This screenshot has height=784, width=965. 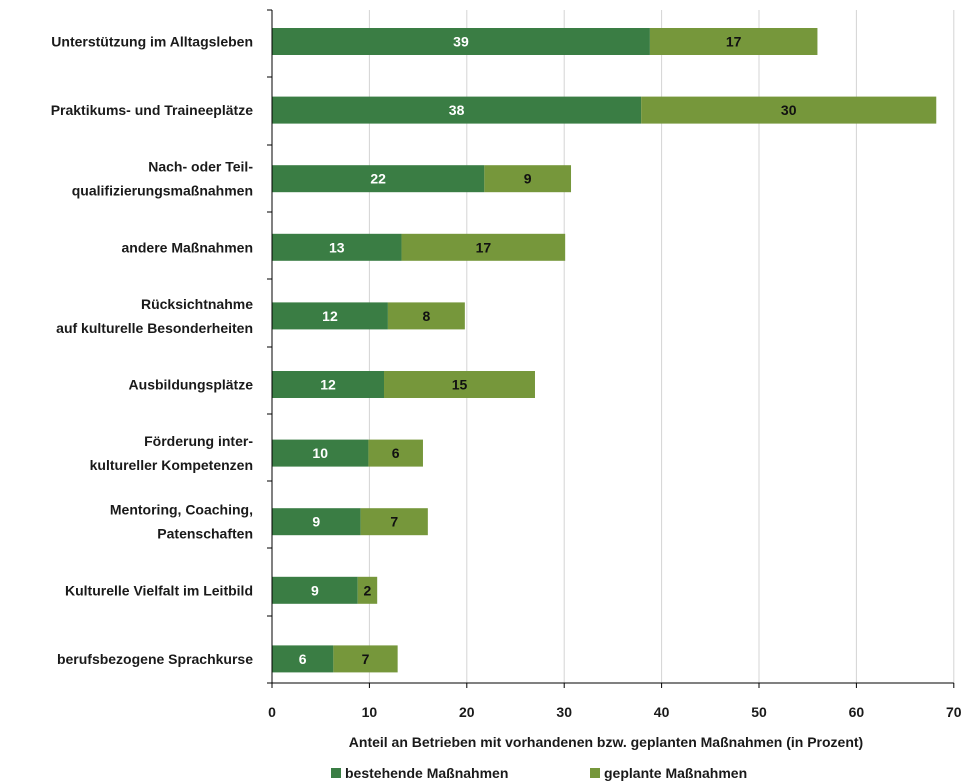 I want to click on bar-value-label-bestehende: 39, so click(x=461, y=42).